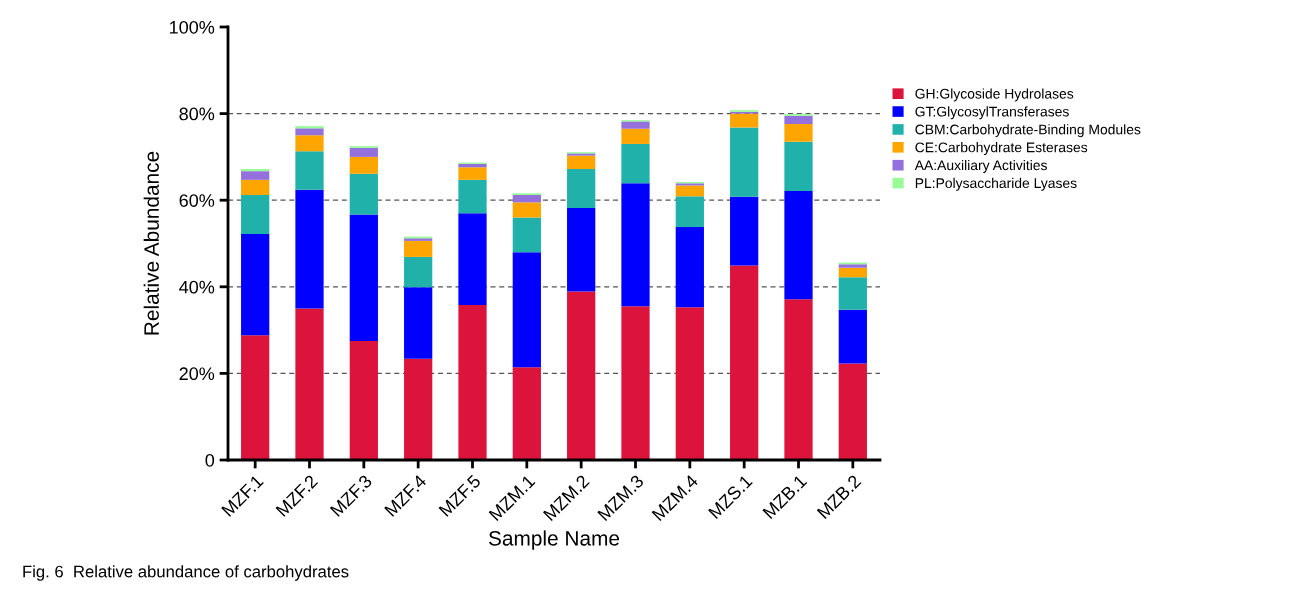 The image size is (1292, 596). What do you see at coordinates (996, 184) in the screenshot?
I see `legend-label: PL:Polysaccharide Lyases` at bounding box center [996, 184].